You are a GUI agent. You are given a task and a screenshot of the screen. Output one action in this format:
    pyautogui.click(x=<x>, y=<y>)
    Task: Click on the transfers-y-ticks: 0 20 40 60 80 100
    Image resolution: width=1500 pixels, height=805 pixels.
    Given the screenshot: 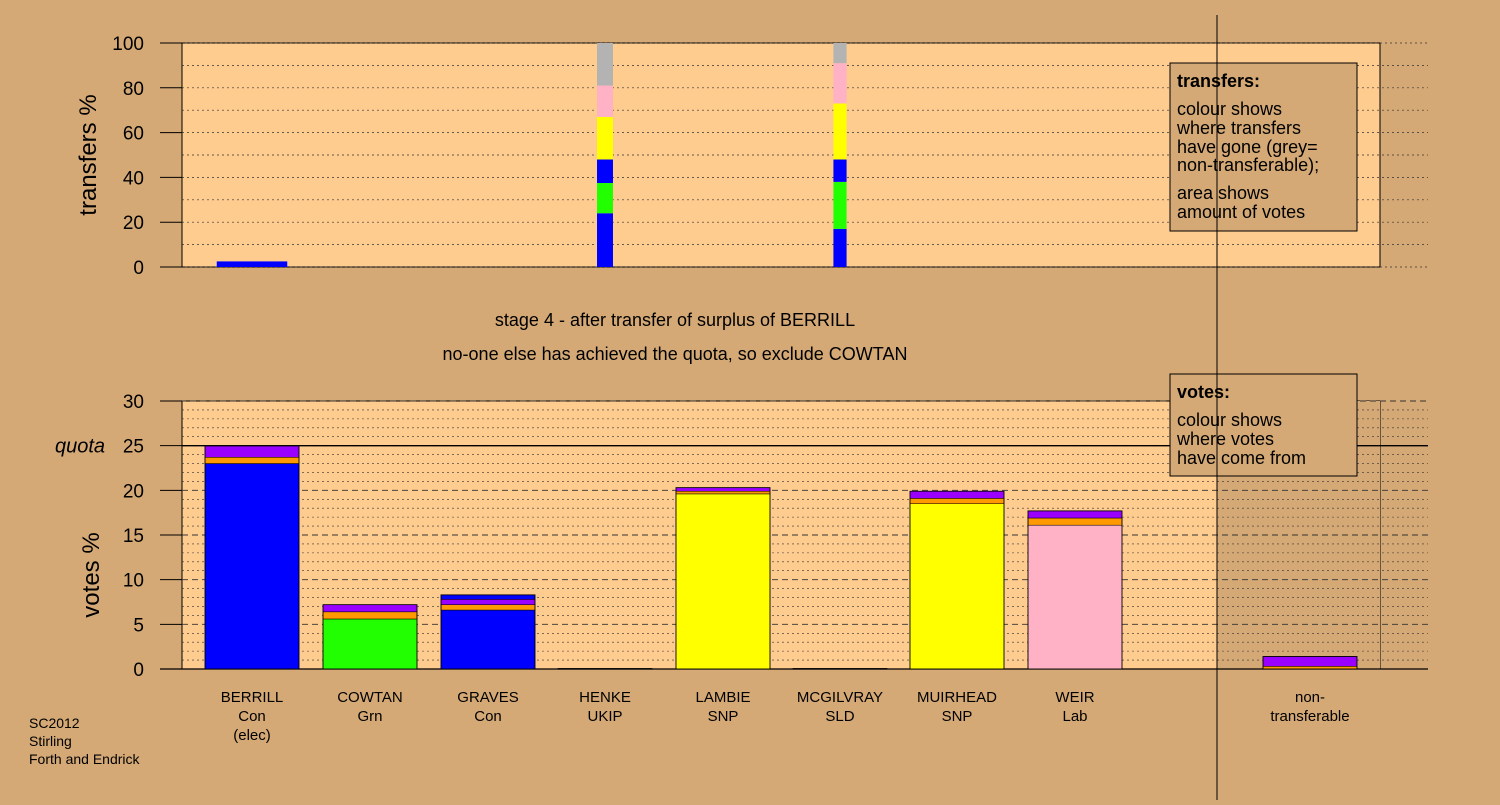 What is the action you would take?
    pyautogui.click(x=147, y=156)
    